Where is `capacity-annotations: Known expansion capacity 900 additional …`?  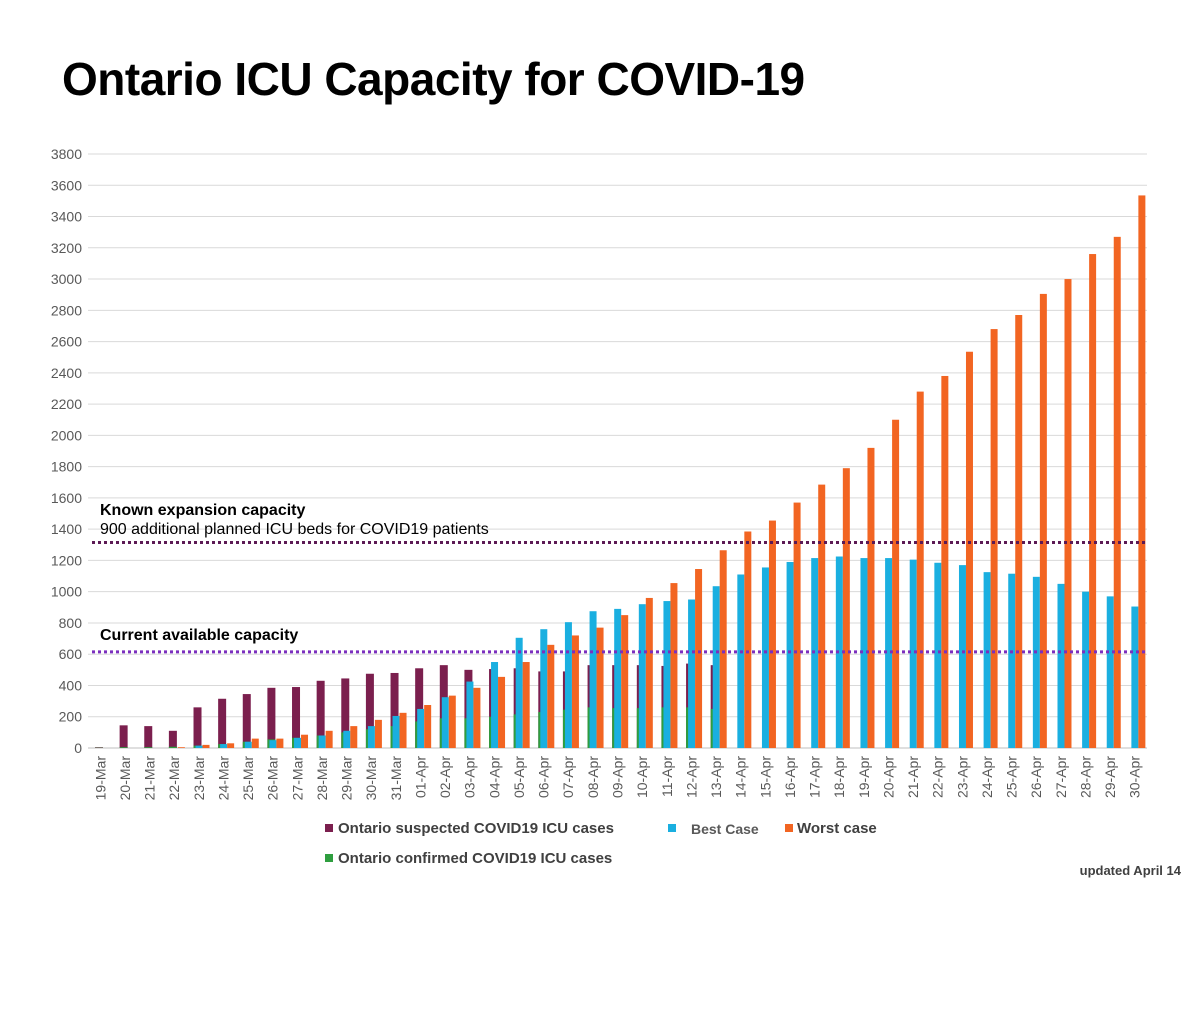
capacity-annotations: Known expansion capacity 900 additional … is located at coordinates (619, 578).